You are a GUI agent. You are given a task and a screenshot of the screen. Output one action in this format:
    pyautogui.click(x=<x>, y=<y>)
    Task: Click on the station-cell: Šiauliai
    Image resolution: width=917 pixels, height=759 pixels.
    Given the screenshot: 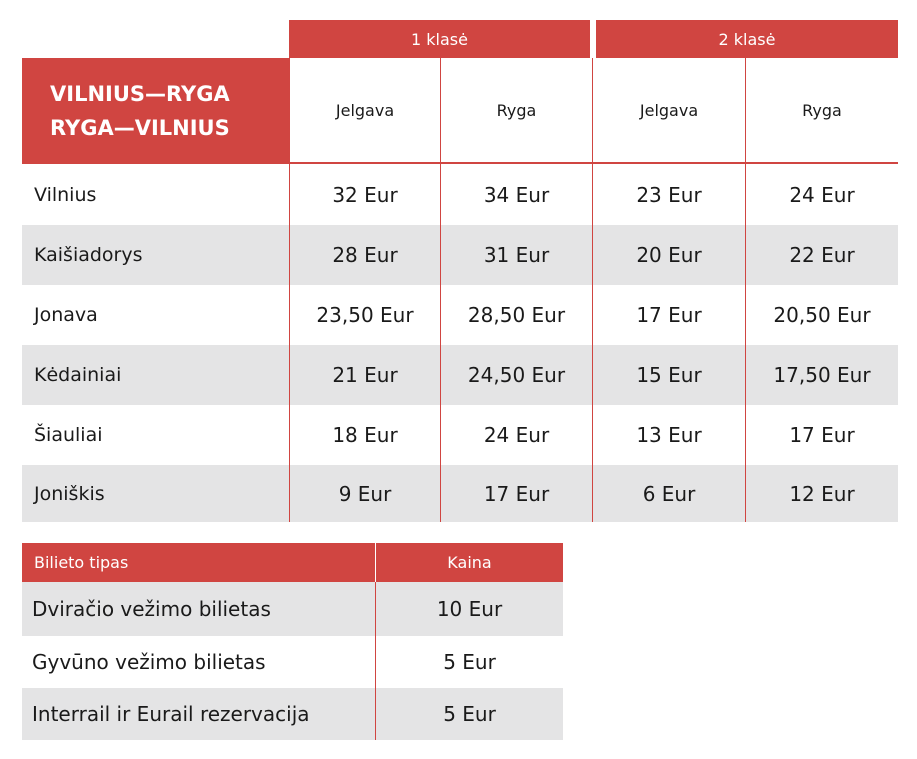 What is the action you would take?
    pyautogui.click(x=155, y=435)
    